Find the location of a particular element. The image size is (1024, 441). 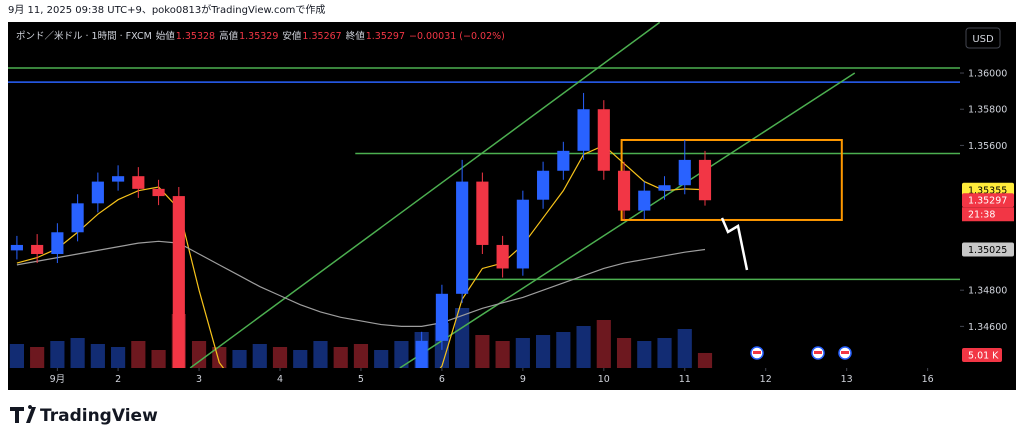

header-text: 1.35267 is located at coordinates (321, 36).